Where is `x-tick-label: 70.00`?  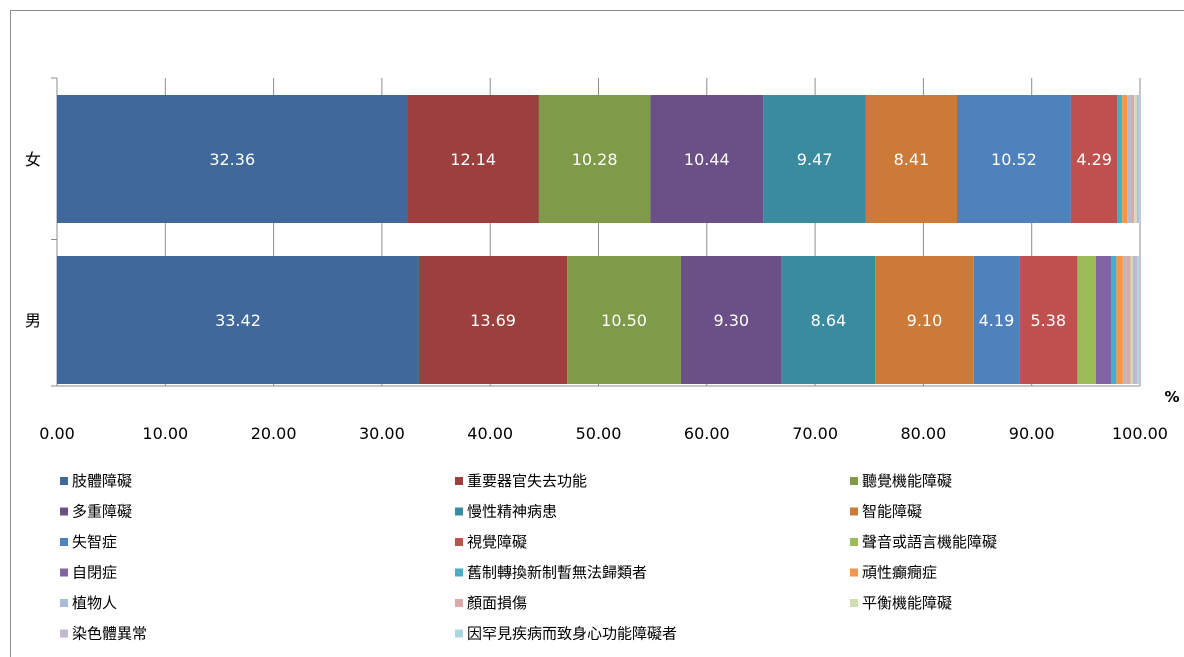
x-tick-label: 70.00 is located at coordinates (815, 433).